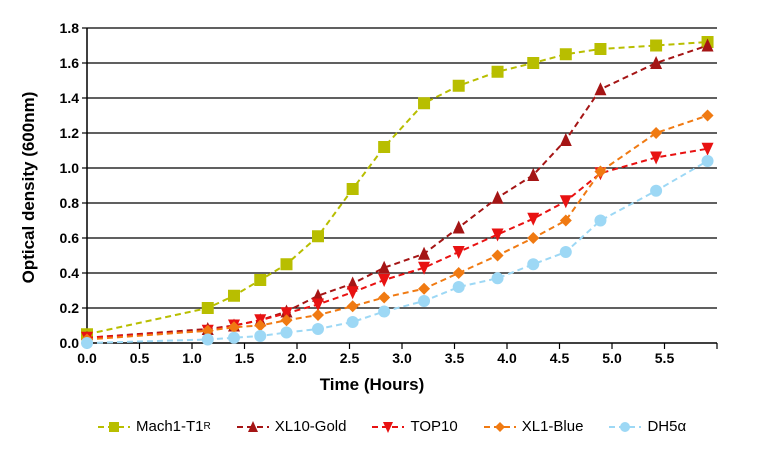  I want to click on square-marker-icon, so click(114, 426).